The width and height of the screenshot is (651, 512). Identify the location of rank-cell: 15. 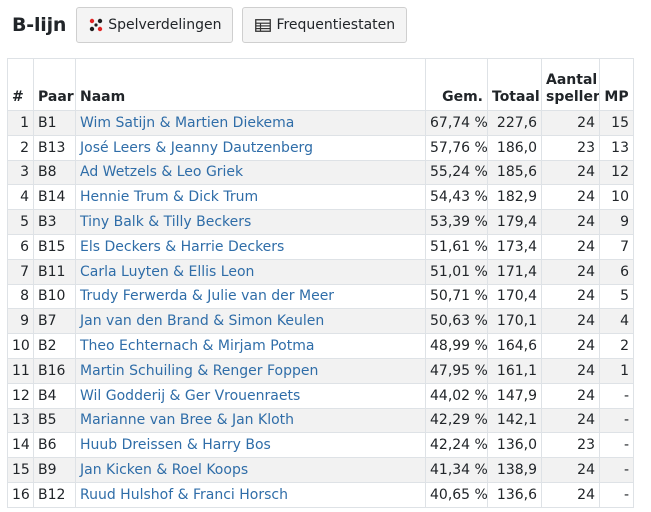
(20, 470).